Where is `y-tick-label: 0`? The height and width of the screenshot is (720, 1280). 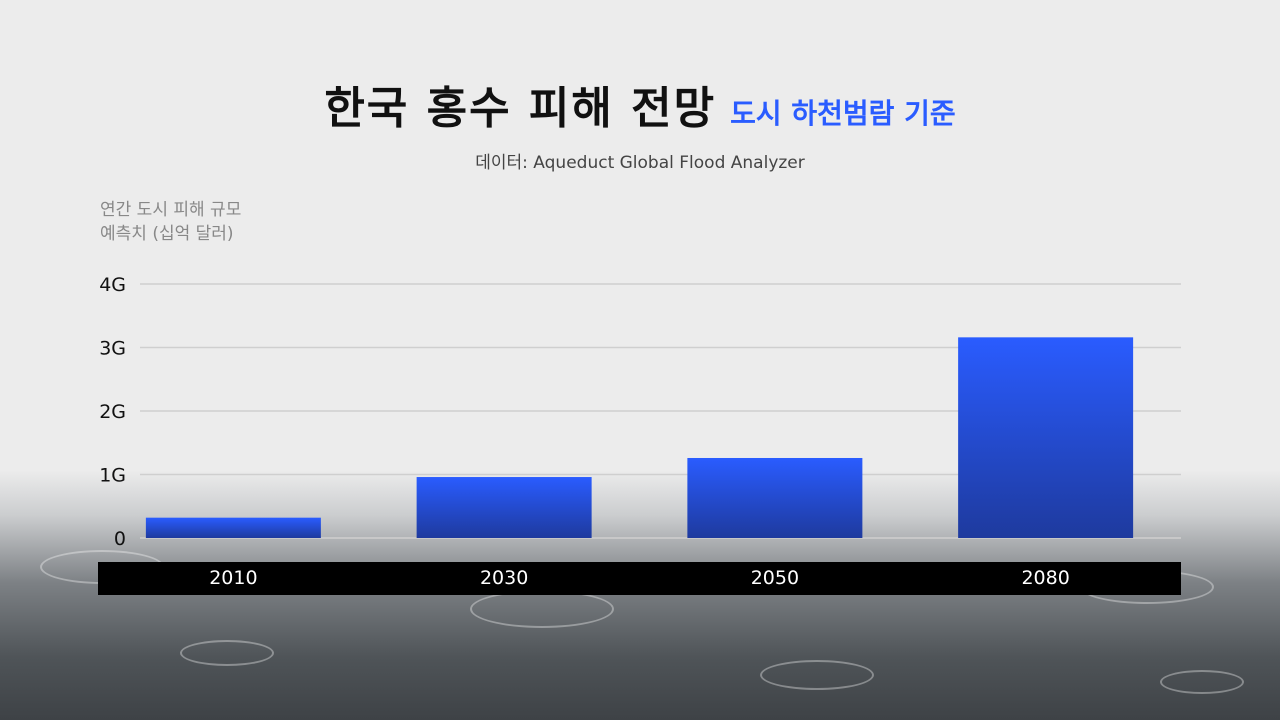 y-tick-label: 0 is located at coordinates (120, 539).